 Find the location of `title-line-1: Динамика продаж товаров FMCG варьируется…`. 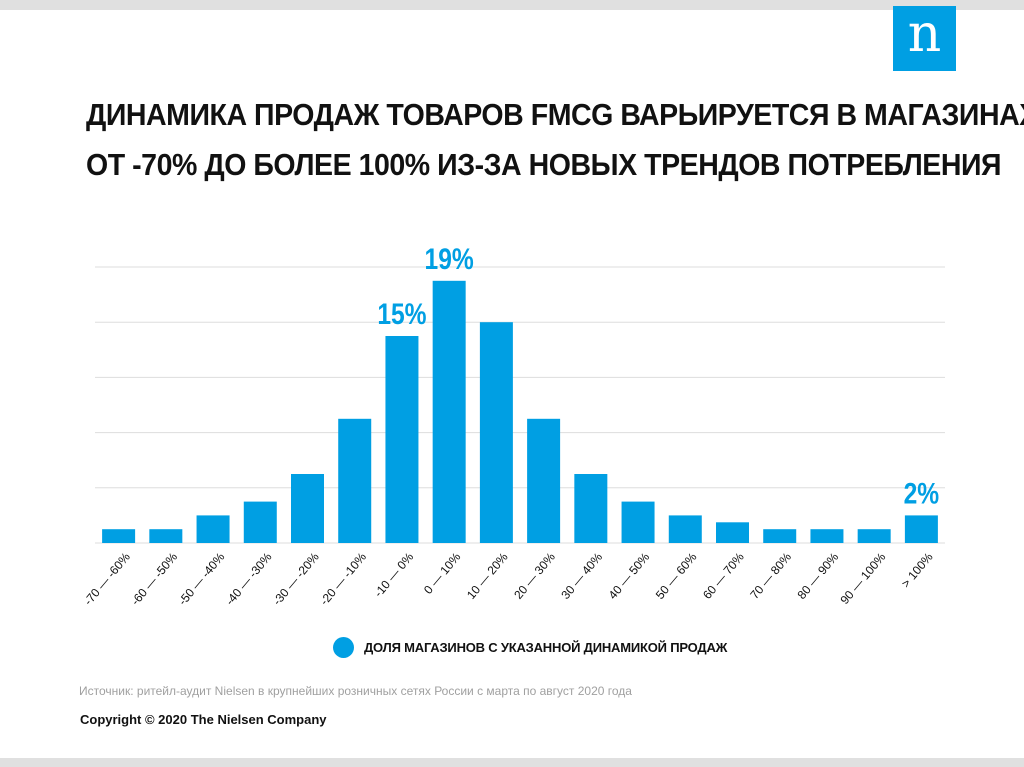

title-line-1: Динамика продаж товаров FMCG варьируется… is located at coordinates (555, 114).